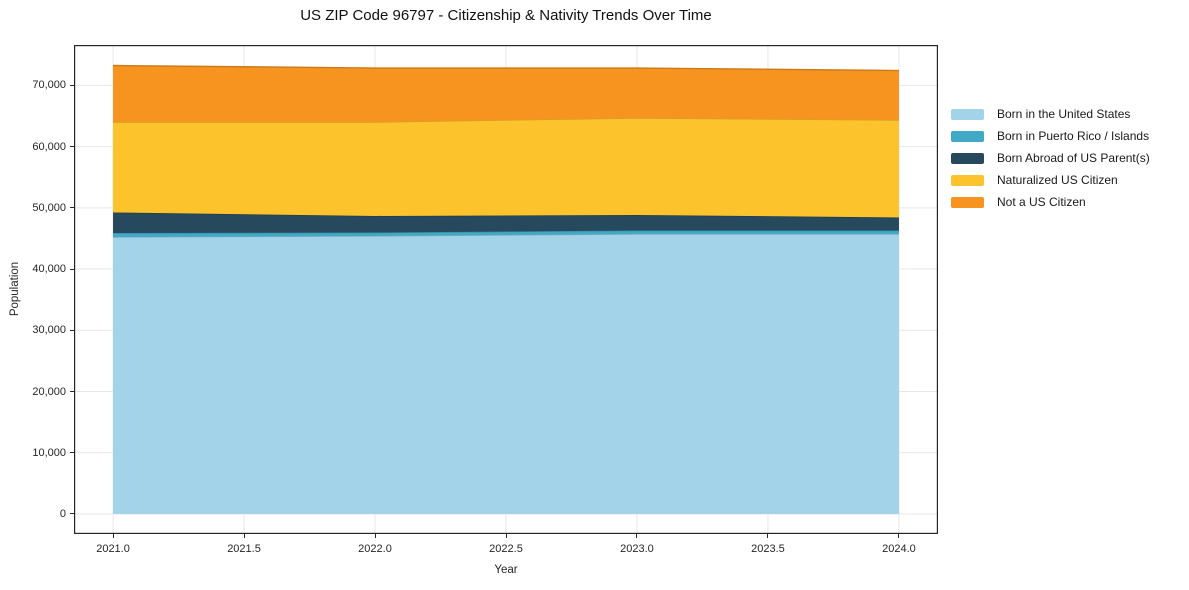 The image size is (1189, 590). I want to click on legend-item: Born Abroad of US Parent(s), so click(1050, 158).